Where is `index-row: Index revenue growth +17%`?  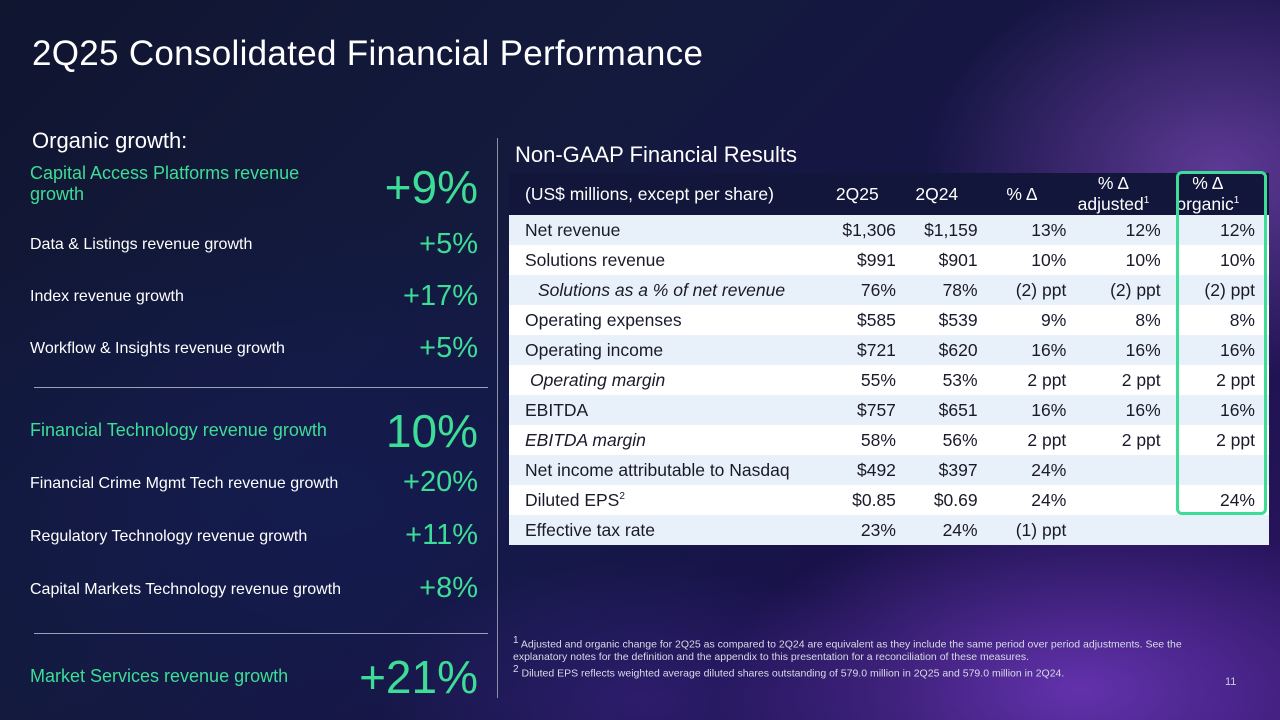
index-row: Index revenue growth +17% is located at coordinates (254, 297).